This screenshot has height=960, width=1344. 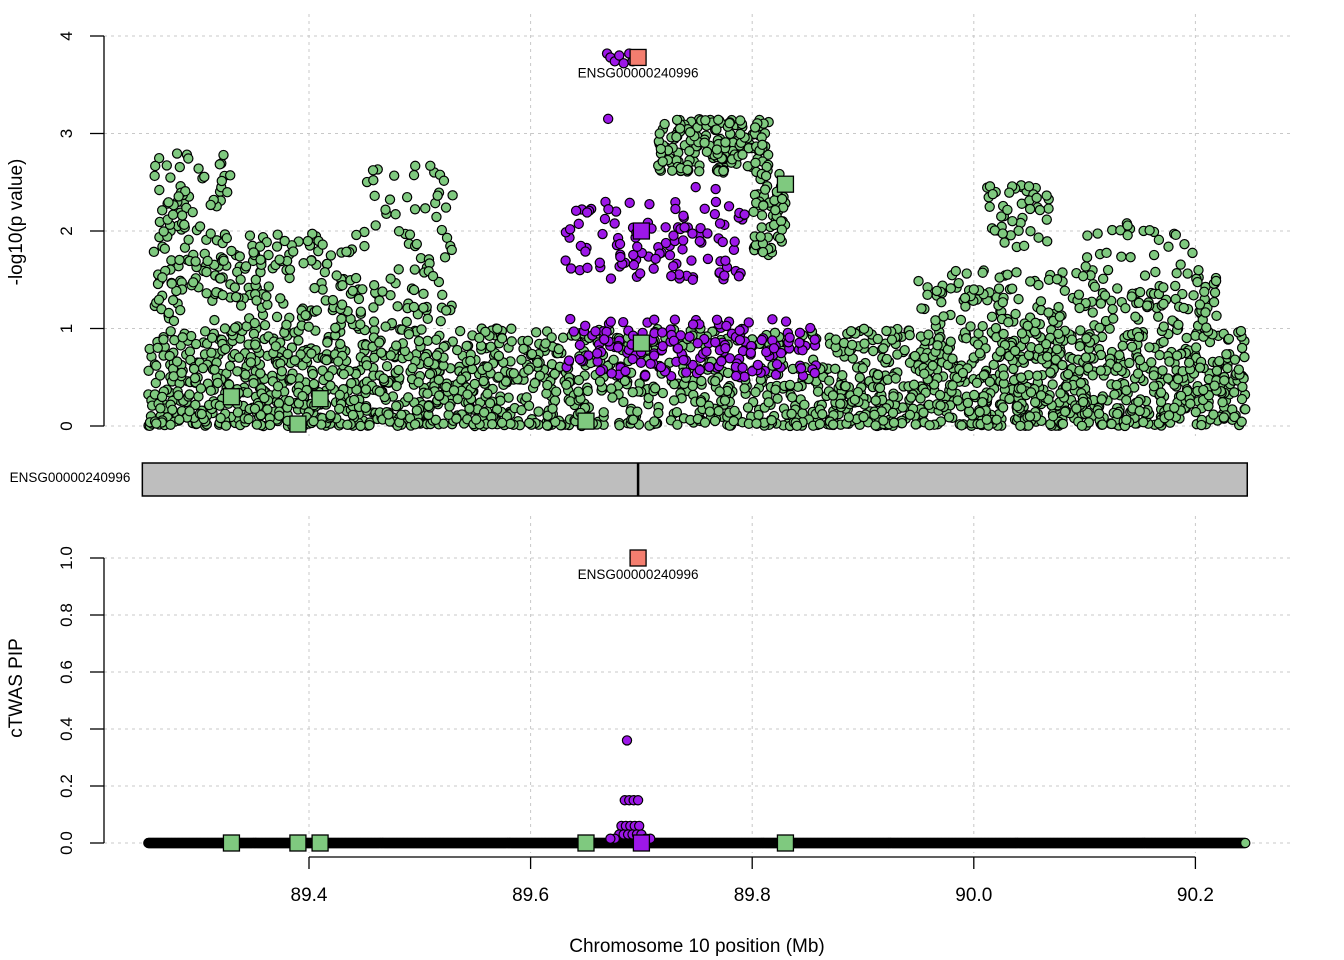 What do you see at coordinates (638, 57) in the screenshot?
I see `focal-gene-marker-top` at bounding box center [638, 57].